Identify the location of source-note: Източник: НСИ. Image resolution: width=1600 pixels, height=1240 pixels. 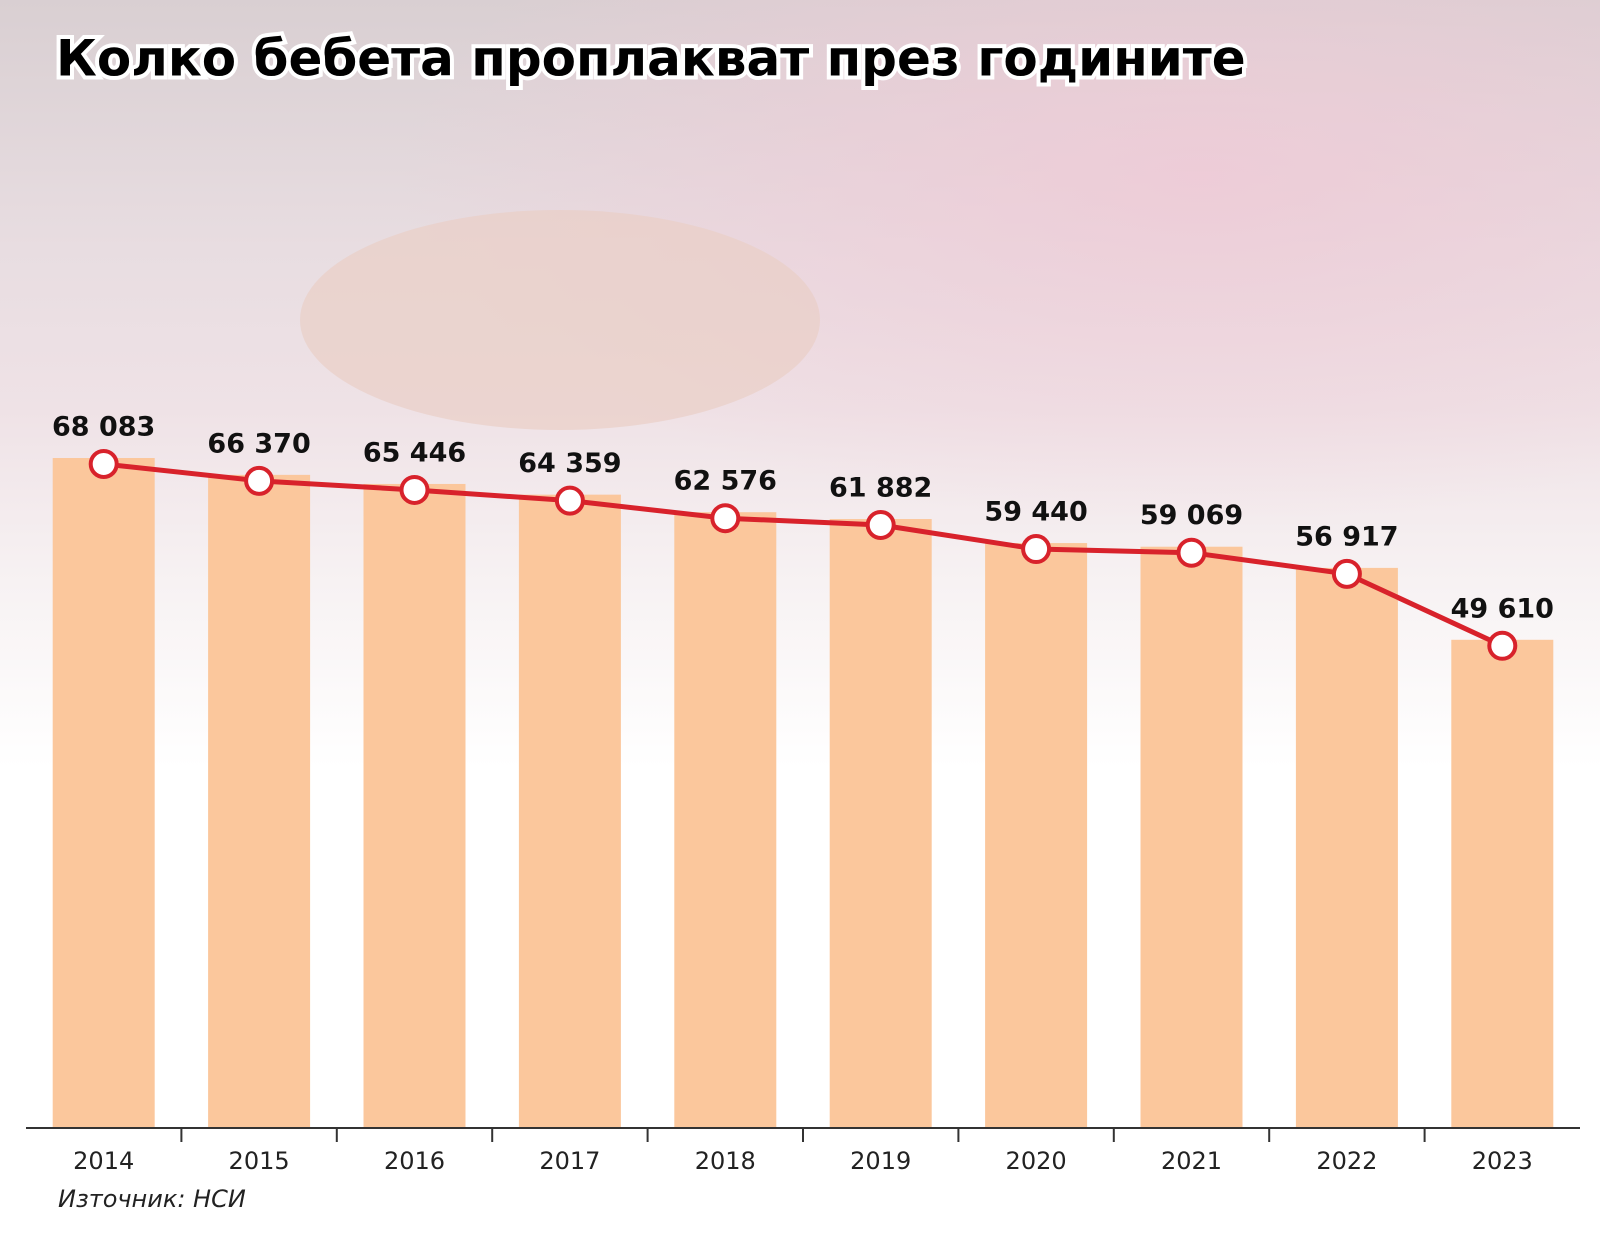
(152, 1199).